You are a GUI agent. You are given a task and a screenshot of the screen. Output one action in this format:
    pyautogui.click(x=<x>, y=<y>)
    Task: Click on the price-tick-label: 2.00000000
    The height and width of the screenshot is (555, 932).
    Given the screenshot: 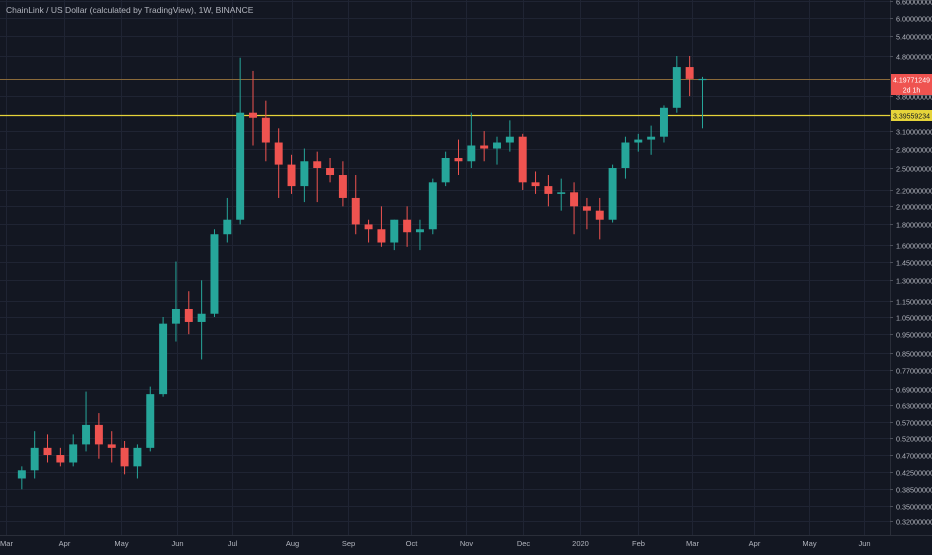 What is the action you would take?
    pyautogui.click(x=914, y=207)
    